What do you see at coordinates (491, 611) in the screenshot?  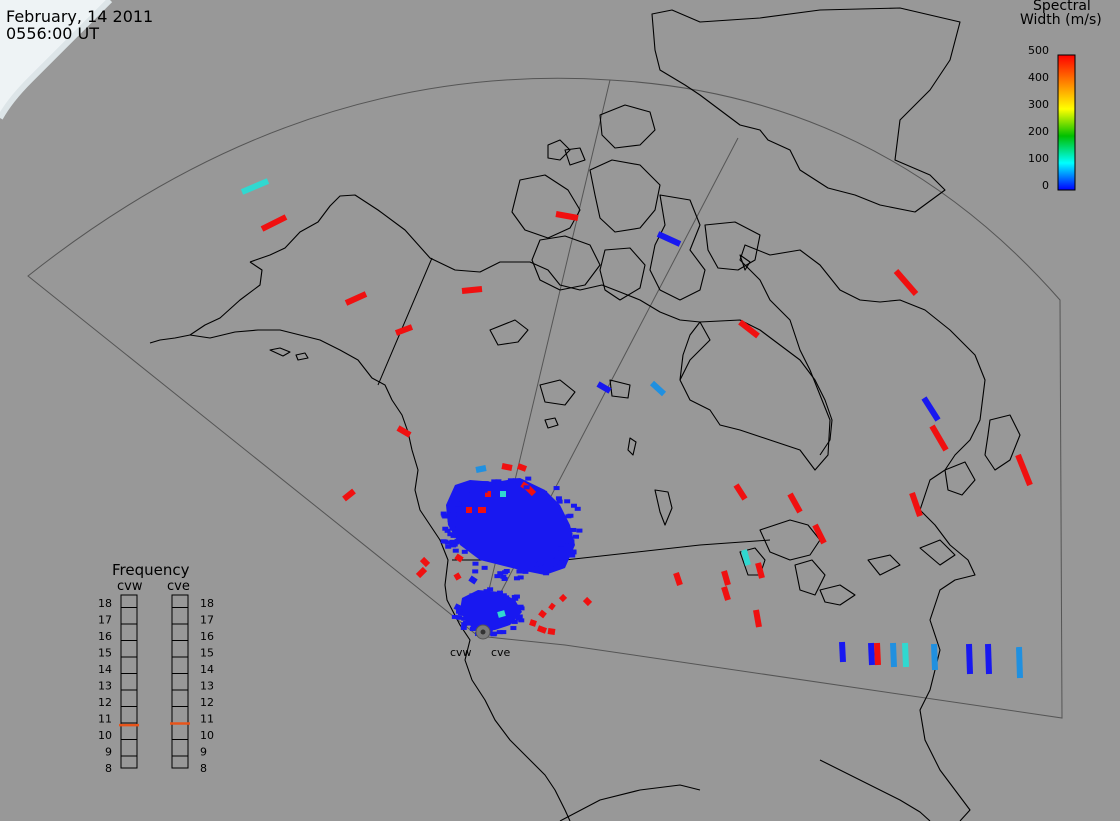 I see `scatter-cluster-south` at bounding box center [491, 611].